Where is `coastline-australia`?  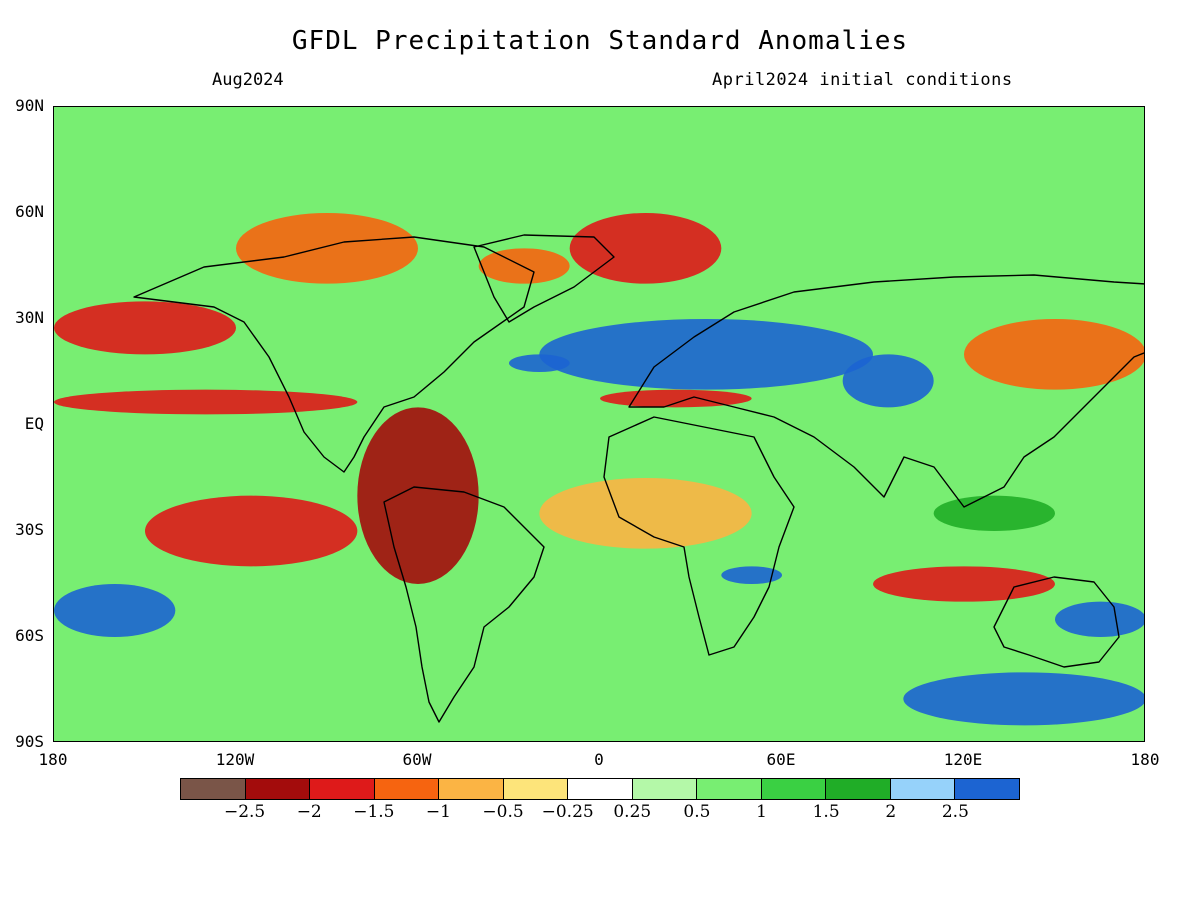
coastline-australia is located at coordinates (1056, 622).